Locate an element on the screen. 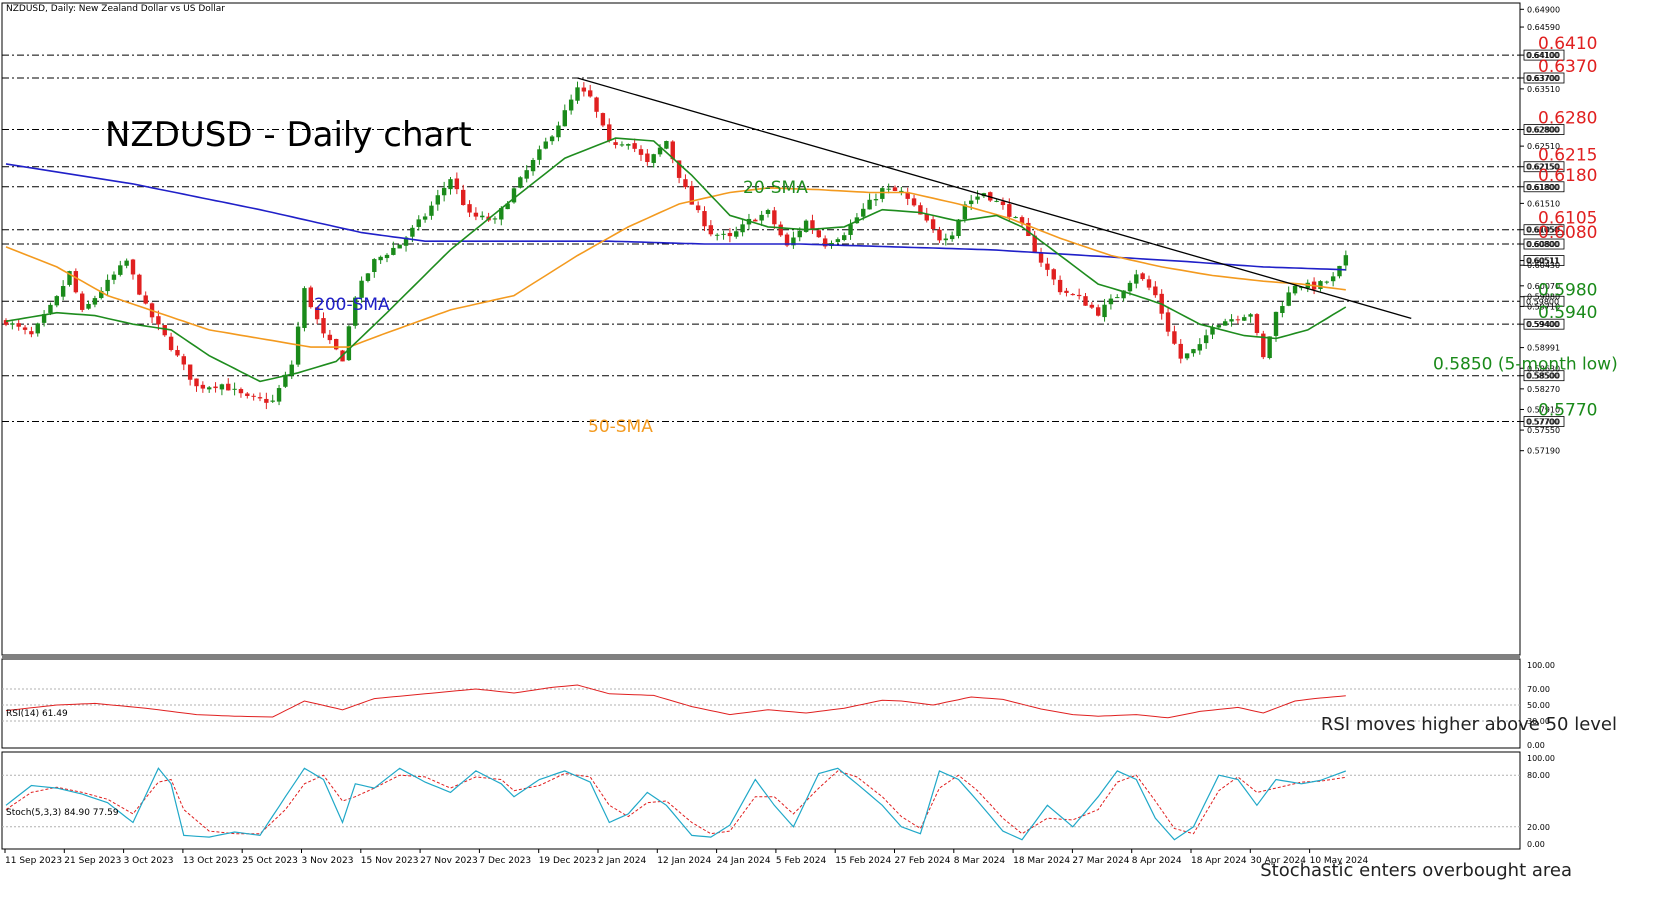 This screenshot has width=1669, height=924. stoch-pane-frame is located at coordinates (761, 800).